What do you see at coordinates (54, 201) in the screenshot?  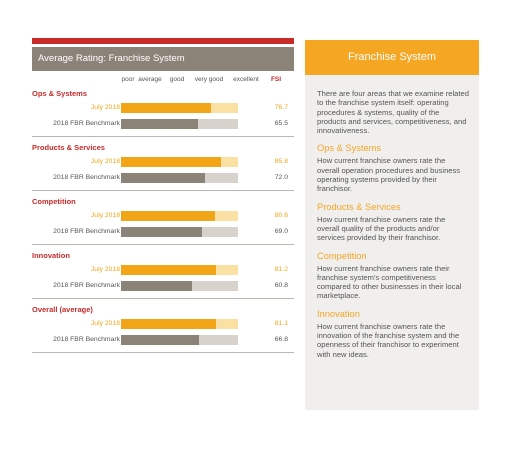 I see `group-title: Competition` at bounding box center [54, 201].